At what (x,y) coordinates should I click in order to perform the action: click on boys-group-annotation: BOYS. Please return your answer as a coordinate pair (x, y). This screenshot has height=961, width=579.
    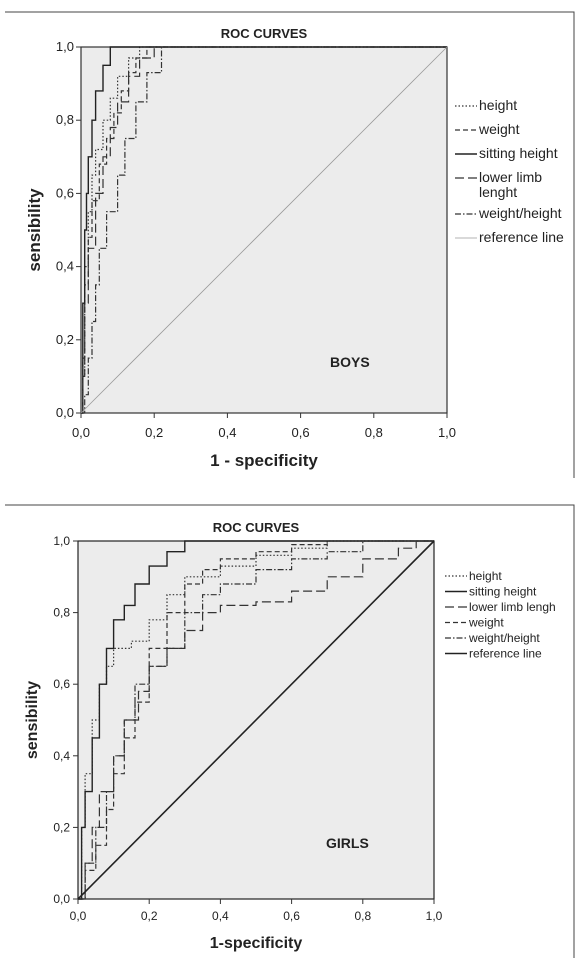
    Looking at the image, I should click on (350, 362).